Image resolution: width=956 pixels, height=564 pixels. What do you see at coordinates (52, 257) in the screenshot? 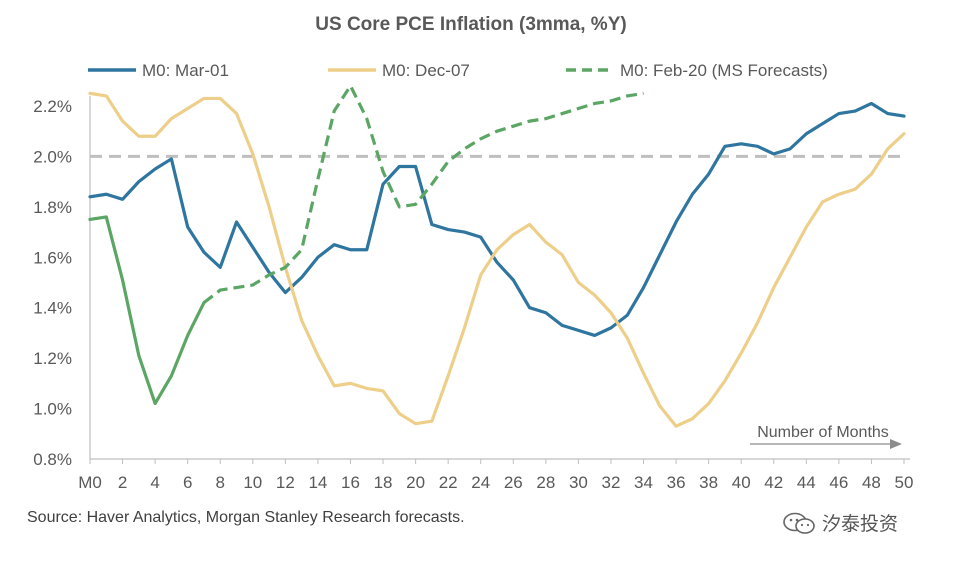
I see `y-tick-label: 1.6%` at bounding box center [52, 257].